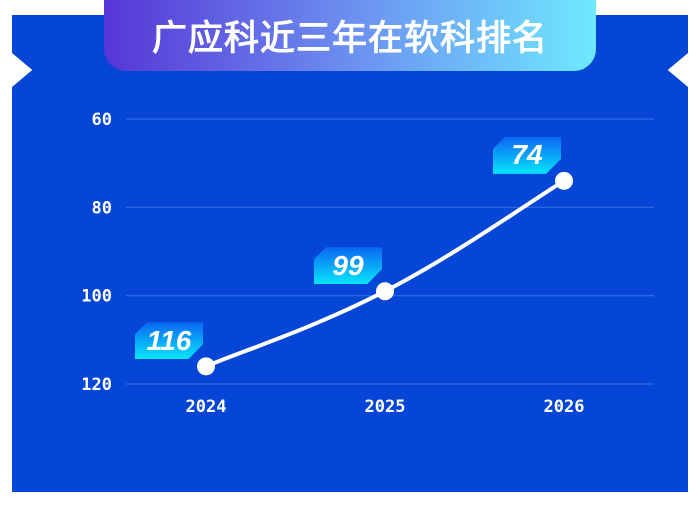 The height and width of the screenshot is (512, 700). What do you see at coordinates (102, 120) in the screenshot?
I see `y-tick-label: 60` at bounding box center [102, 120].